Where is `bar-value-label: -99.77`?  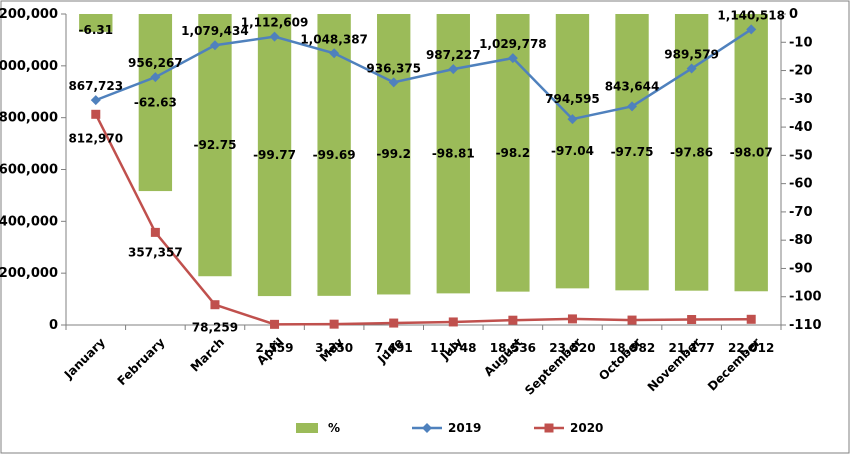
bar-value-label: -99.77 is located at coordinates (274, 155).